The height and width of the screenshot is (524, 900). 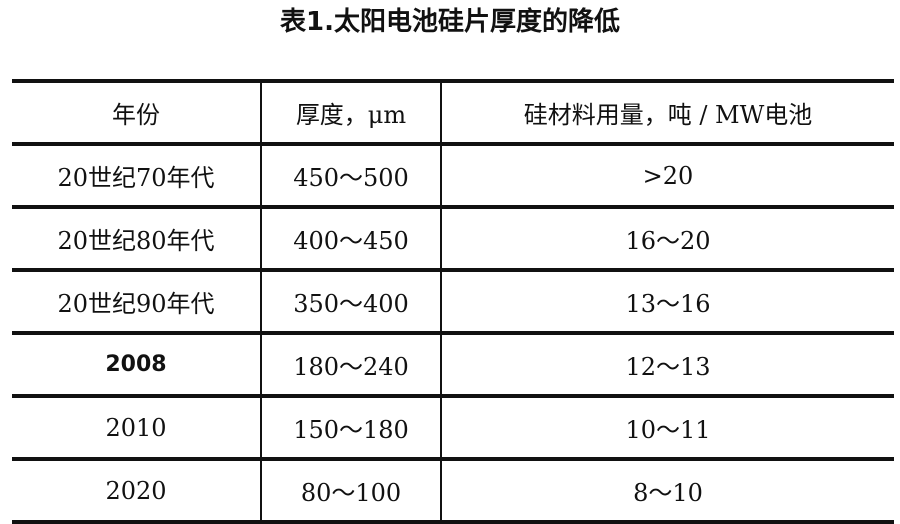 I want to click on table-row: 2010 150～180 10～11, so click(x=453, y=427).